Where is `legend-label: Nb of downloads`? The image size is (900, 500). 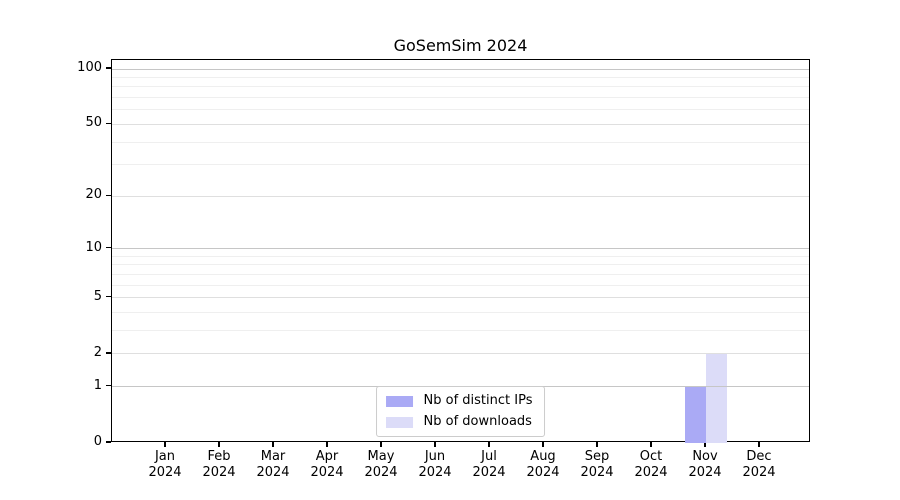 legend-label: Nb of downloads is located at coordinates (477, 421).